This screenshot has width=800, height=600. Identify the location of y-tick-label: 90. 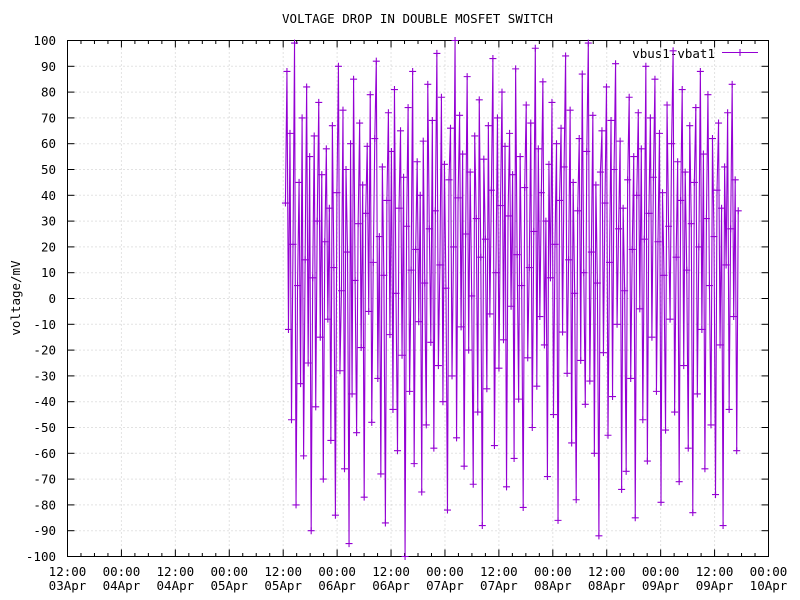
(48, 66).